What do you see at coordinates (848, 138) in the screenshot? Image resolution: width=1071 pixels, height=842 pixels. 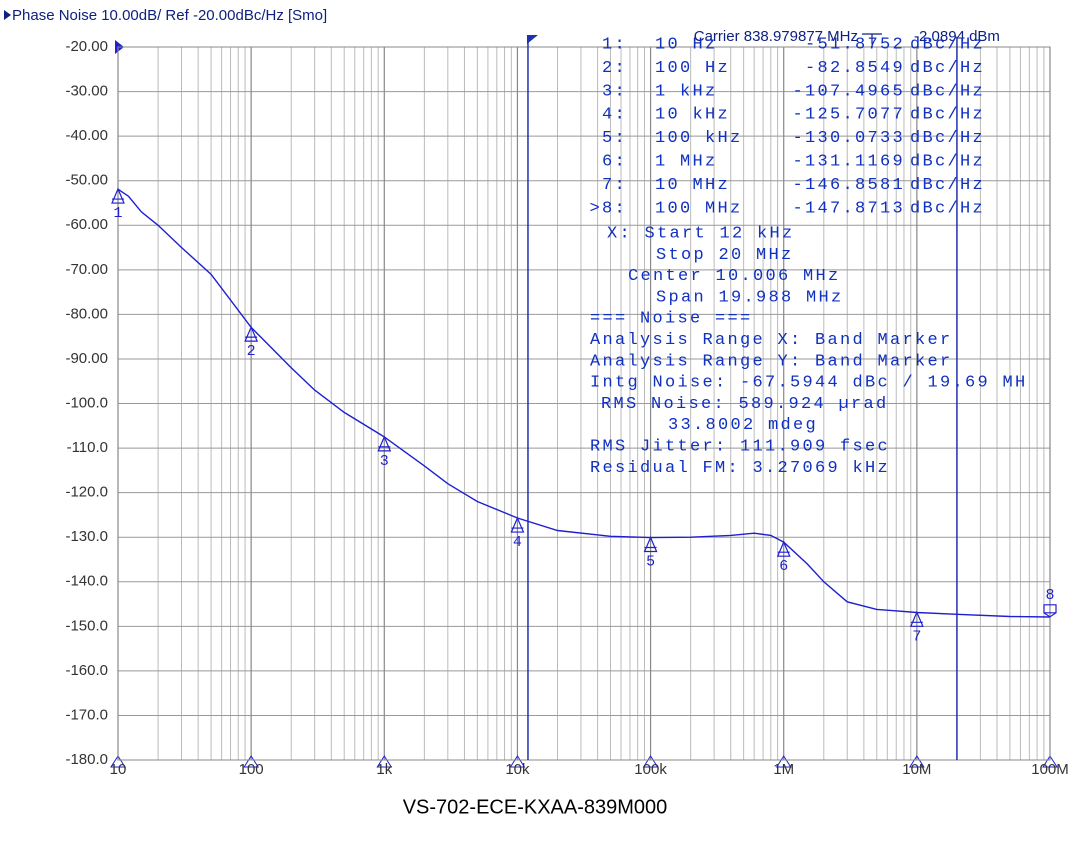 I see `marker-value: -130.0733` at bounding box center [848, 138].